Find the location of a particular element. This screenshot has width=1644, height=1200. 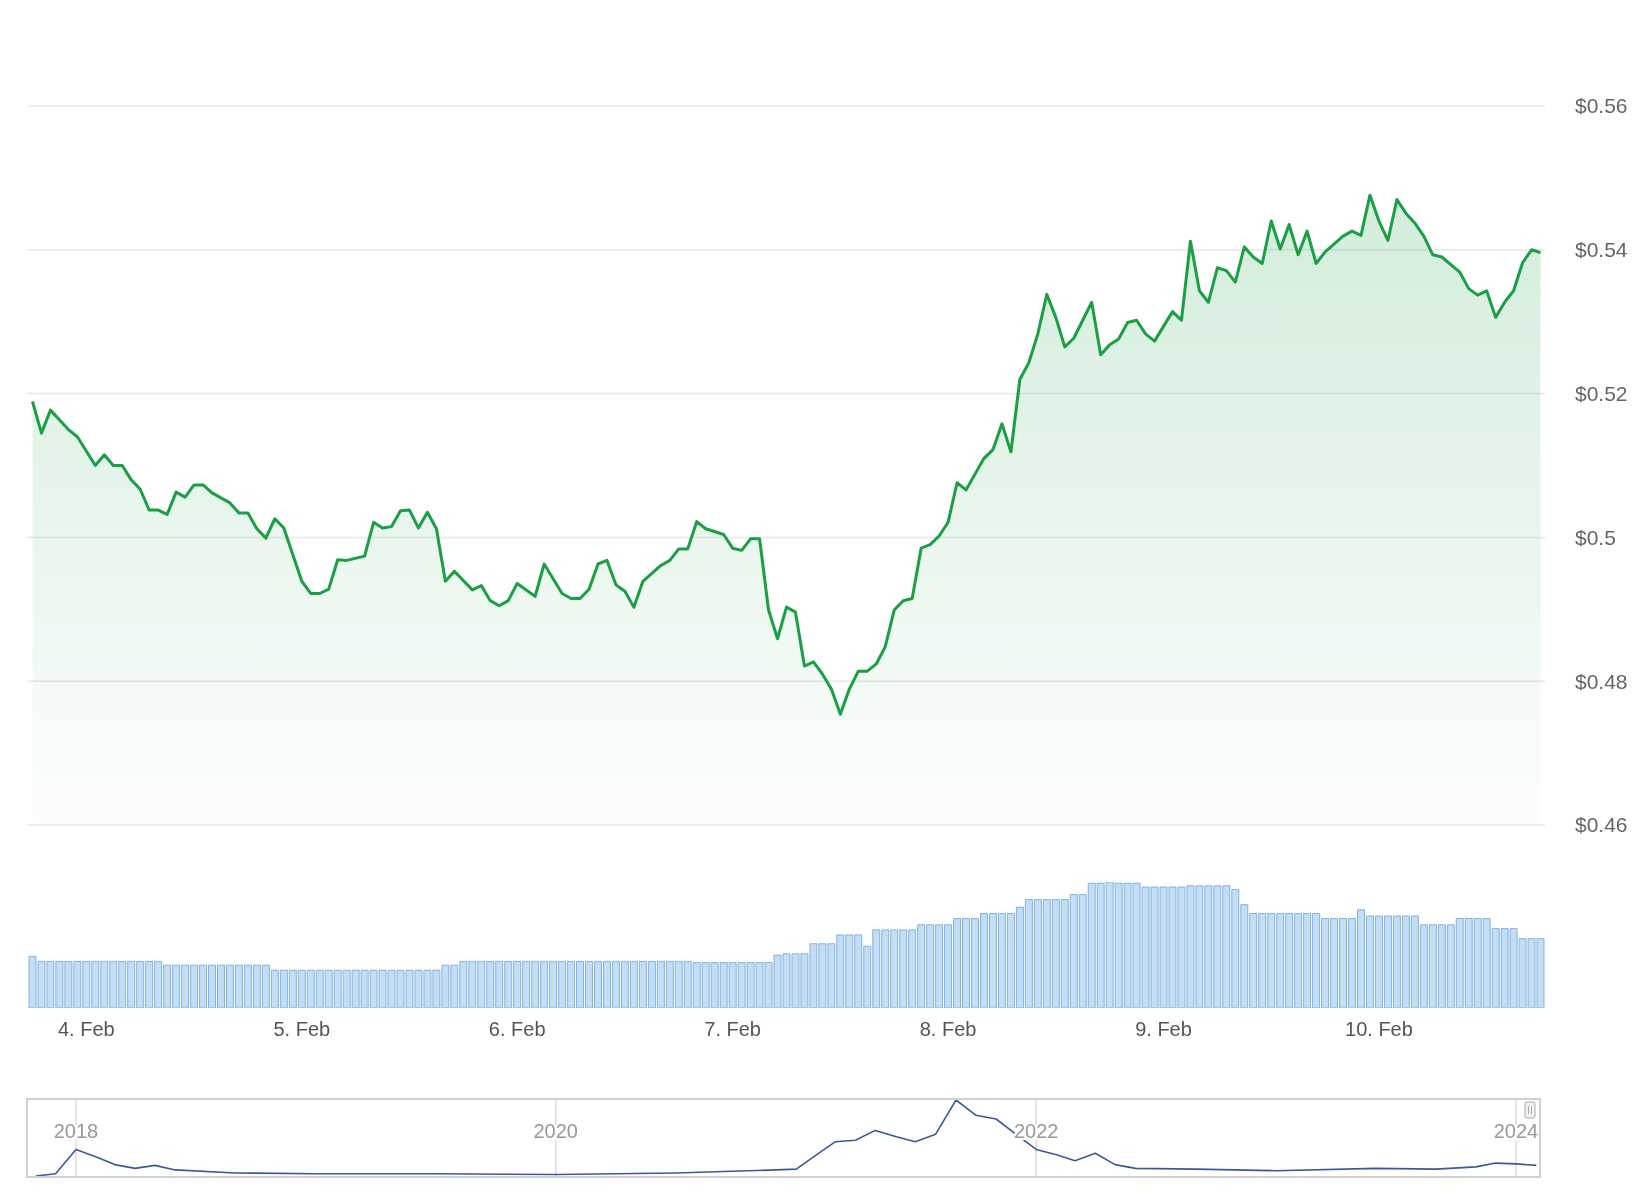

x-tick-label: 9. Feb is located at coordinates (1163, 1029).